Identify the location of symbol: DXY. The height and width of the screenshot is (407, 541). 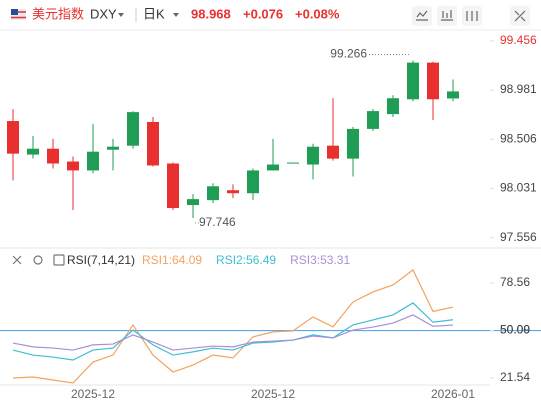
(103, 13).